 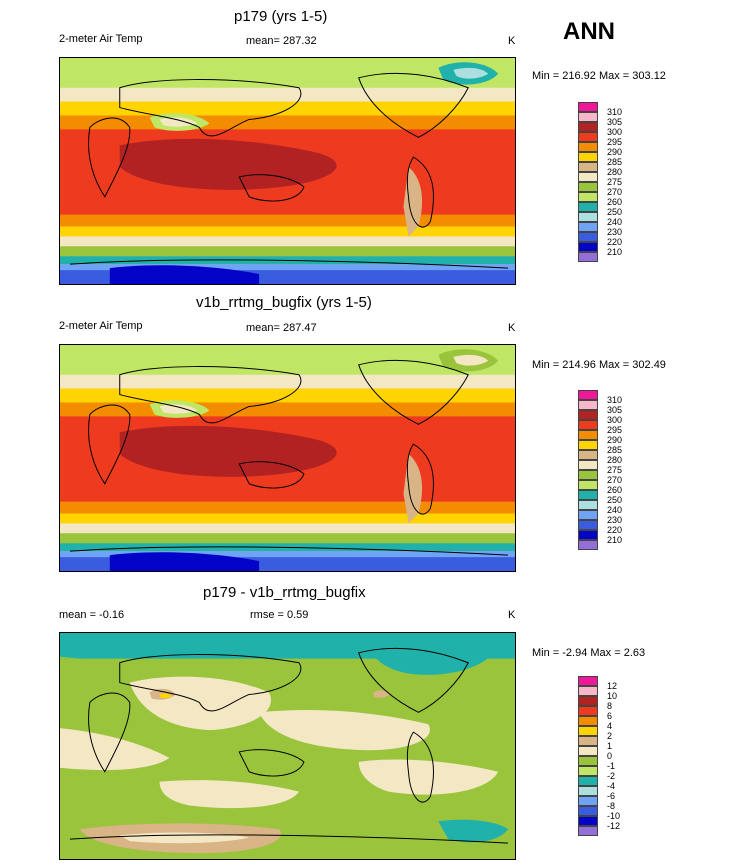 I want to click on panel2-title: v1b_rrtmg_bugfix (yrs 1-5), so click(x=284, y=302).